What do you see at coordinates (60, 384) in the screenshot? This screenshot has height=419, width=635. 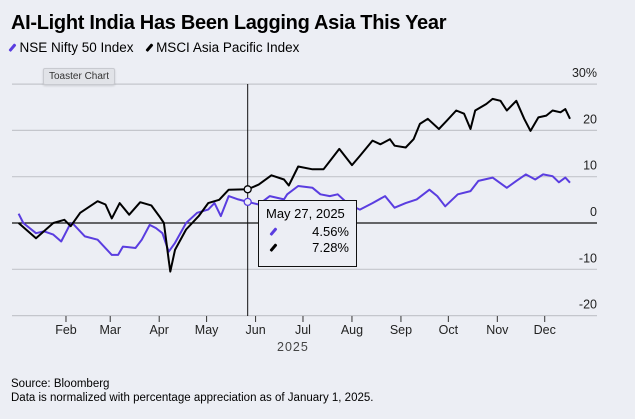 I see `source-note: Source: Bloomberg` at bounding box center [60, 384].